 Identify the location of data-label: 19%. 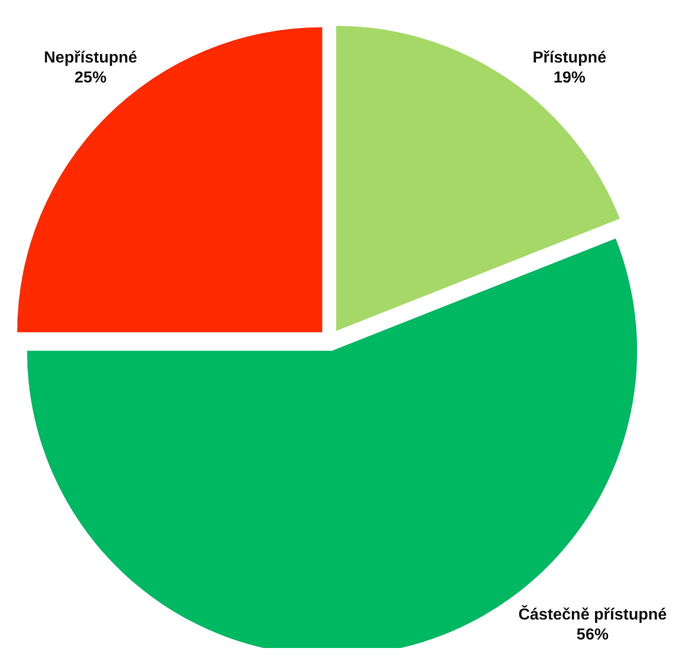
(569, 78).